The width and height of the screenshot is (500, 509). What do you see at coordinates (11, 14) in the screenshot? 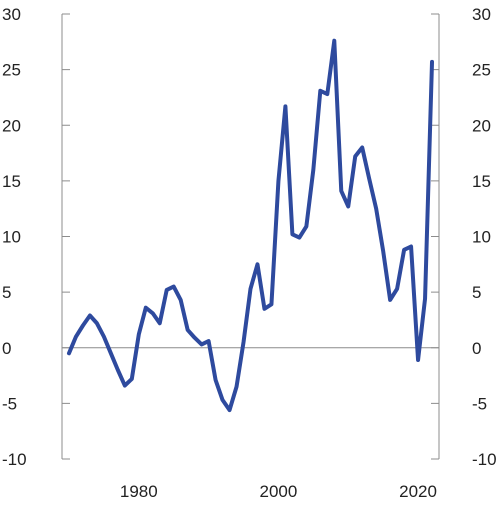
I see `left-y-tick-label: 30` at bounding box center [11, 14].